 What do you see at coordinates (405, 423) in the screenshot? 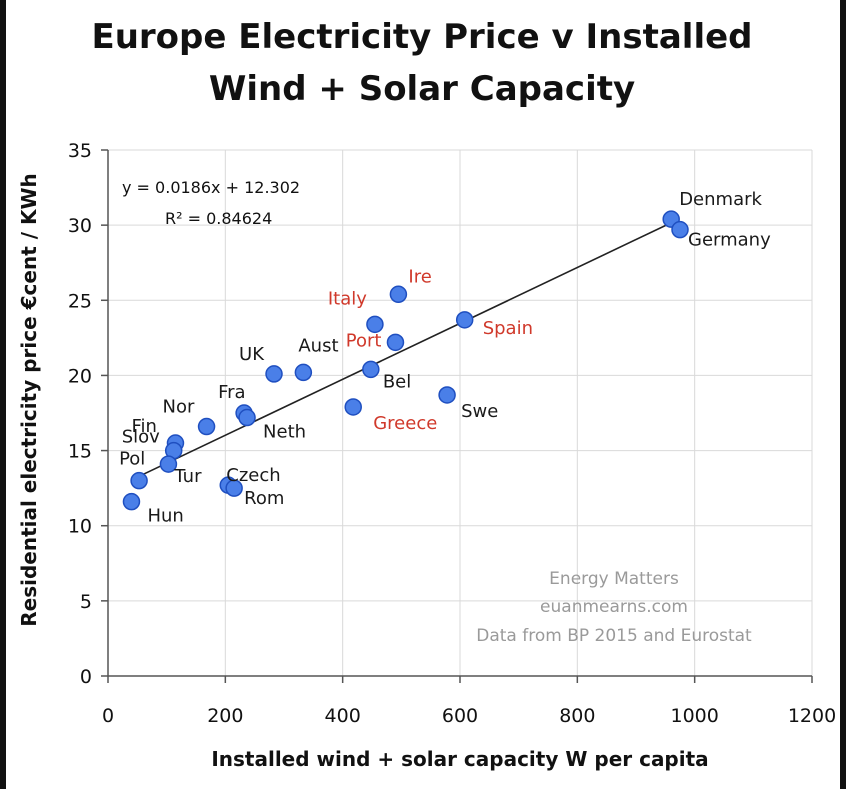
I see `point-label-greece: Greece` at bounding box center [405, 423].